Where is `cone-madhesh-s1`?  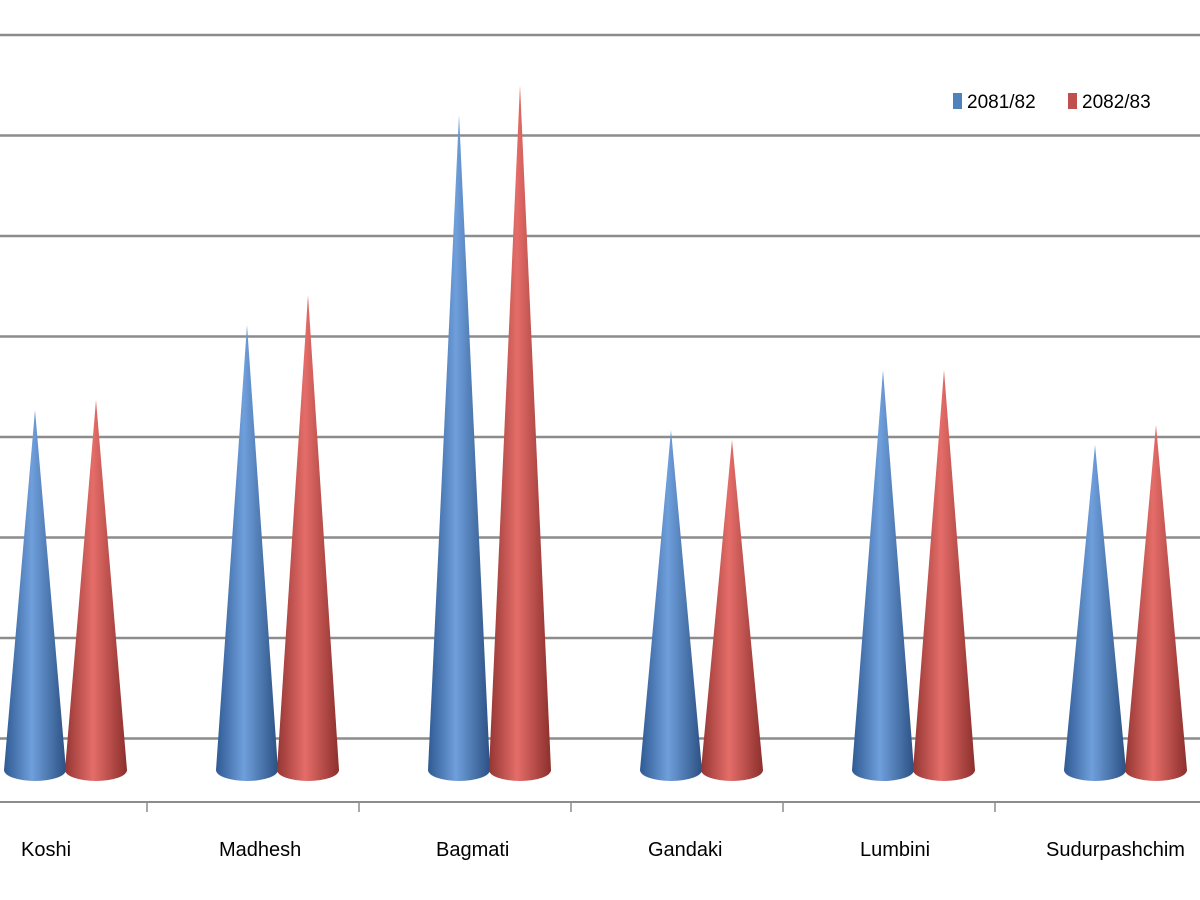 cone-madhesh-s1 is located at coordinates (308, 538).